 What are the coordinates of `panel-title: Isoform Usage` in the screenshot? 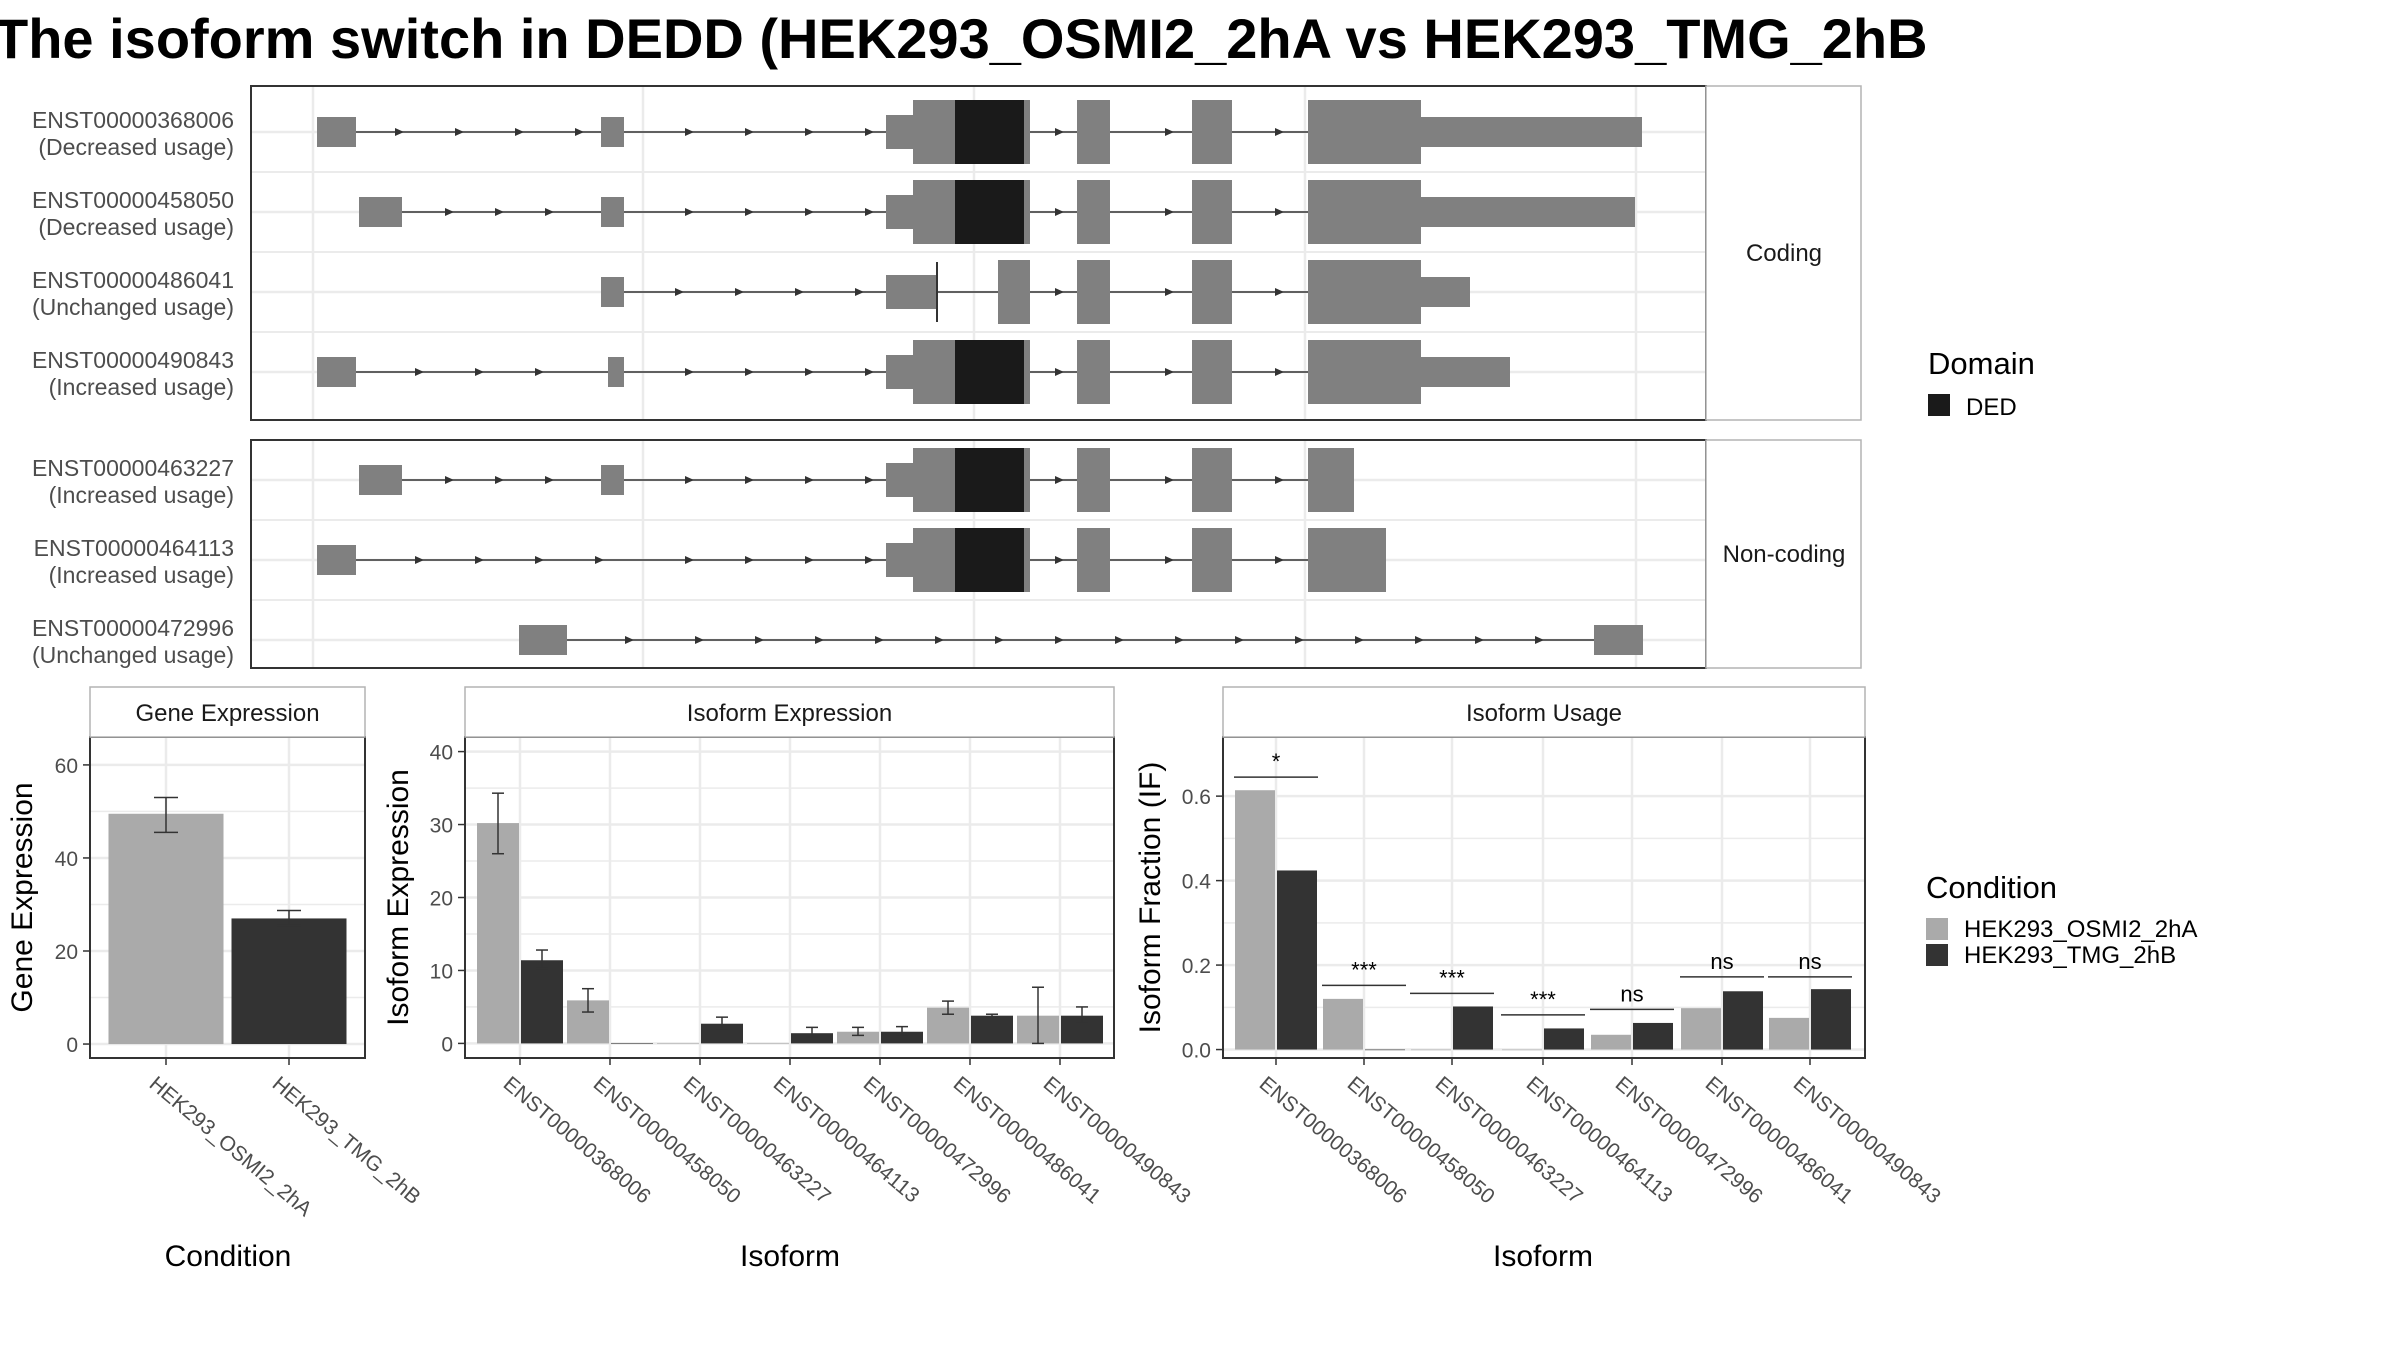 It's located at (1544, 713).